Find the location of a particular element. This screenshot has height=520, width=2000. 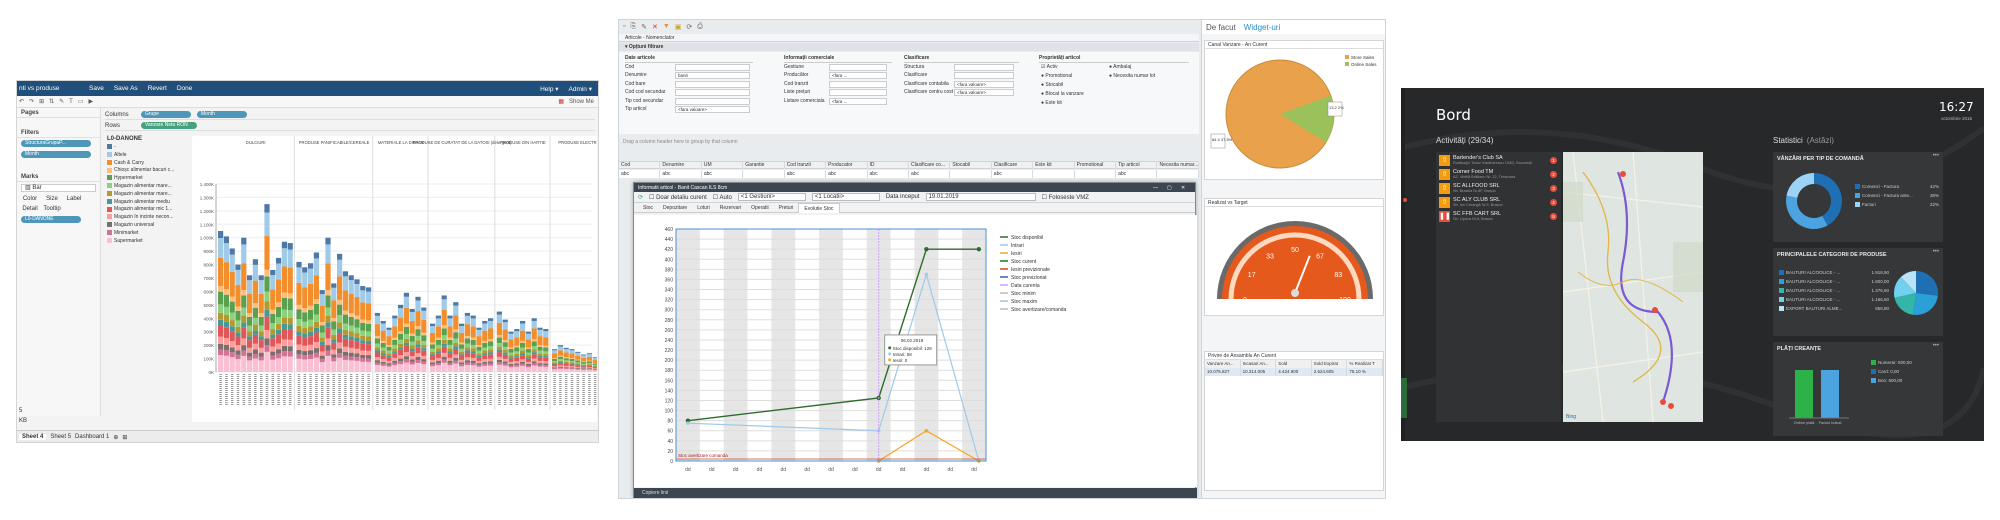

legend-item: Cash & Carry is located at coordinates (147, 164).